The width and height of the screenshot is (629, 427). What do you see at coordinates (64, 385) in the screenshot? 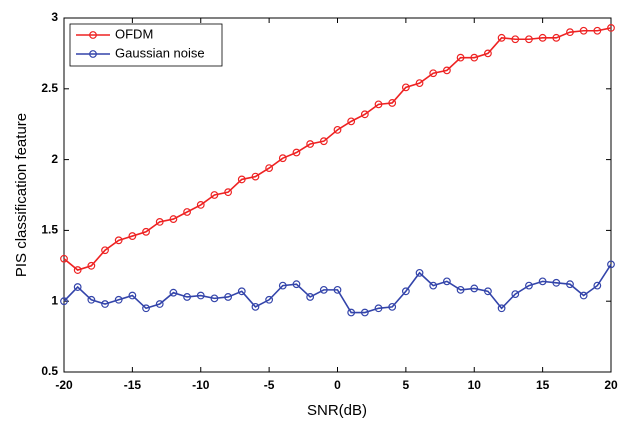
I see `x-tick-label: -20` at bounding box center [64, 385].